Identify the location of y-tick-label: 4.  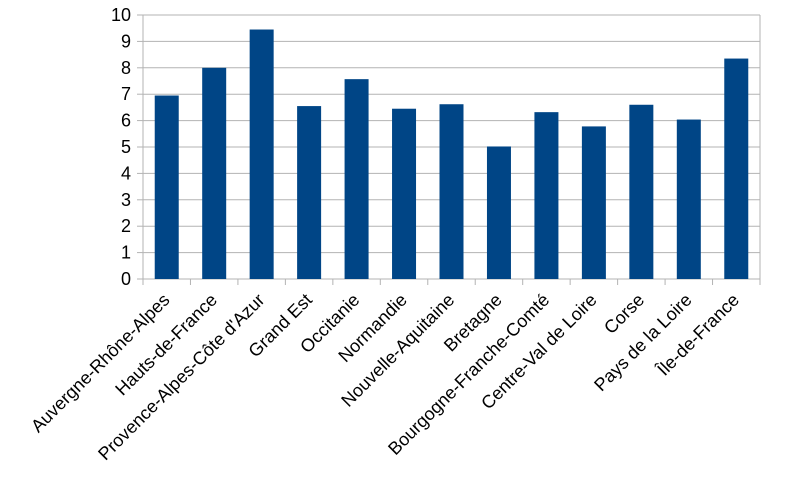
(126, 173).